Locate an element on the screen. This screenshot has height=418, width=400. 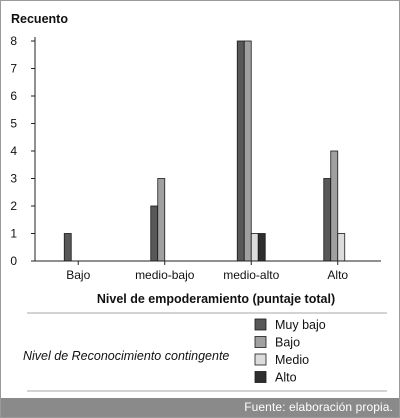
legend-swatch-alto is located at coordinates (260, 377).